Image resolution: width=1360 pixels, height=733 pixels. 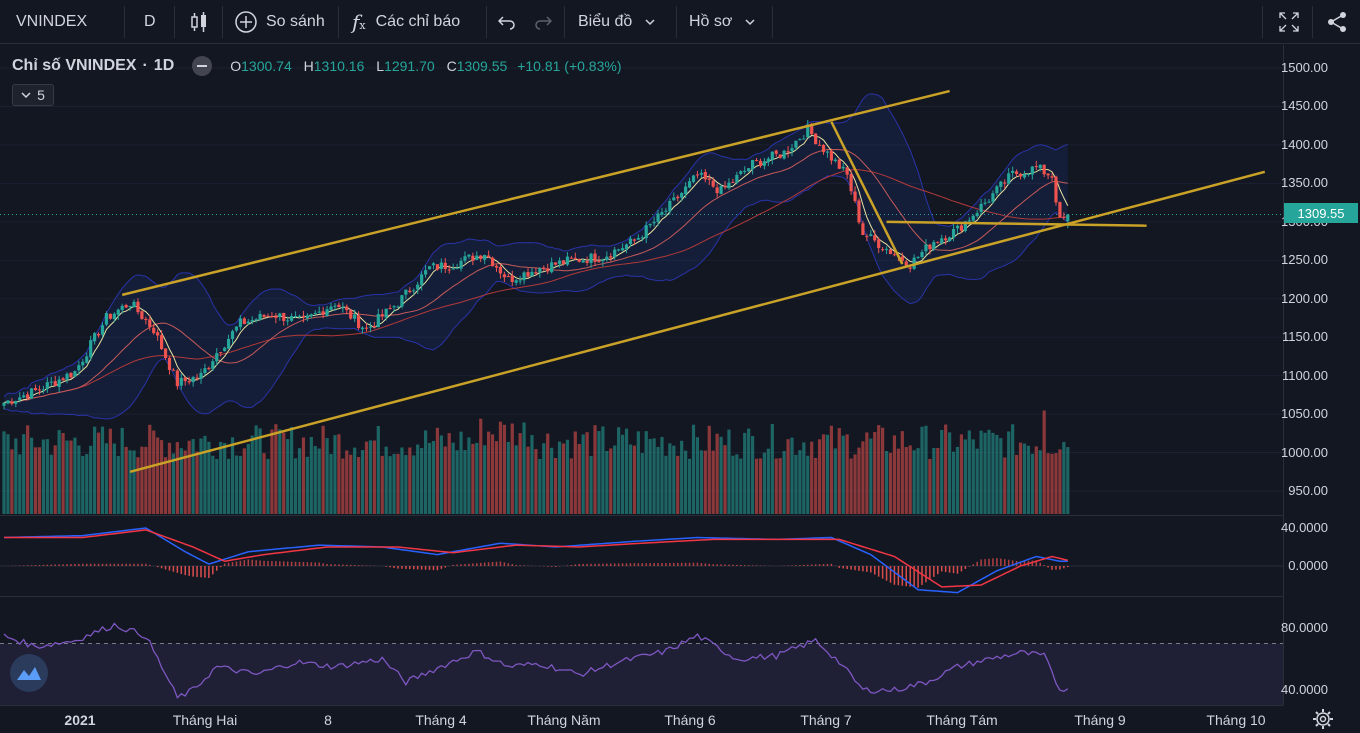 I want to click on indicators-button: fx Các chỉ báo, so click(x=406, y=22).